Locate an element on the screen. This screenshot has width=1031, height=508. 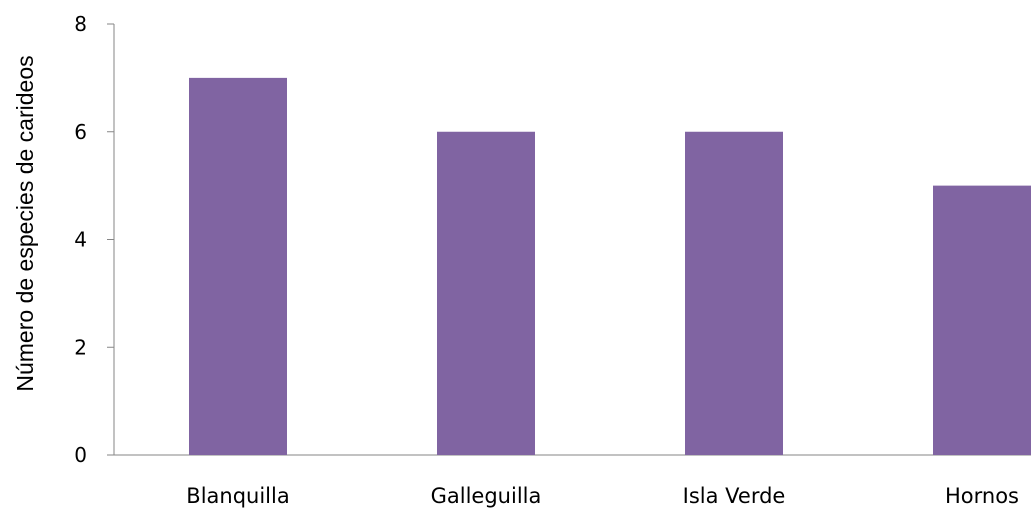
bar-galleguilla is located at coordinates (486, 293).